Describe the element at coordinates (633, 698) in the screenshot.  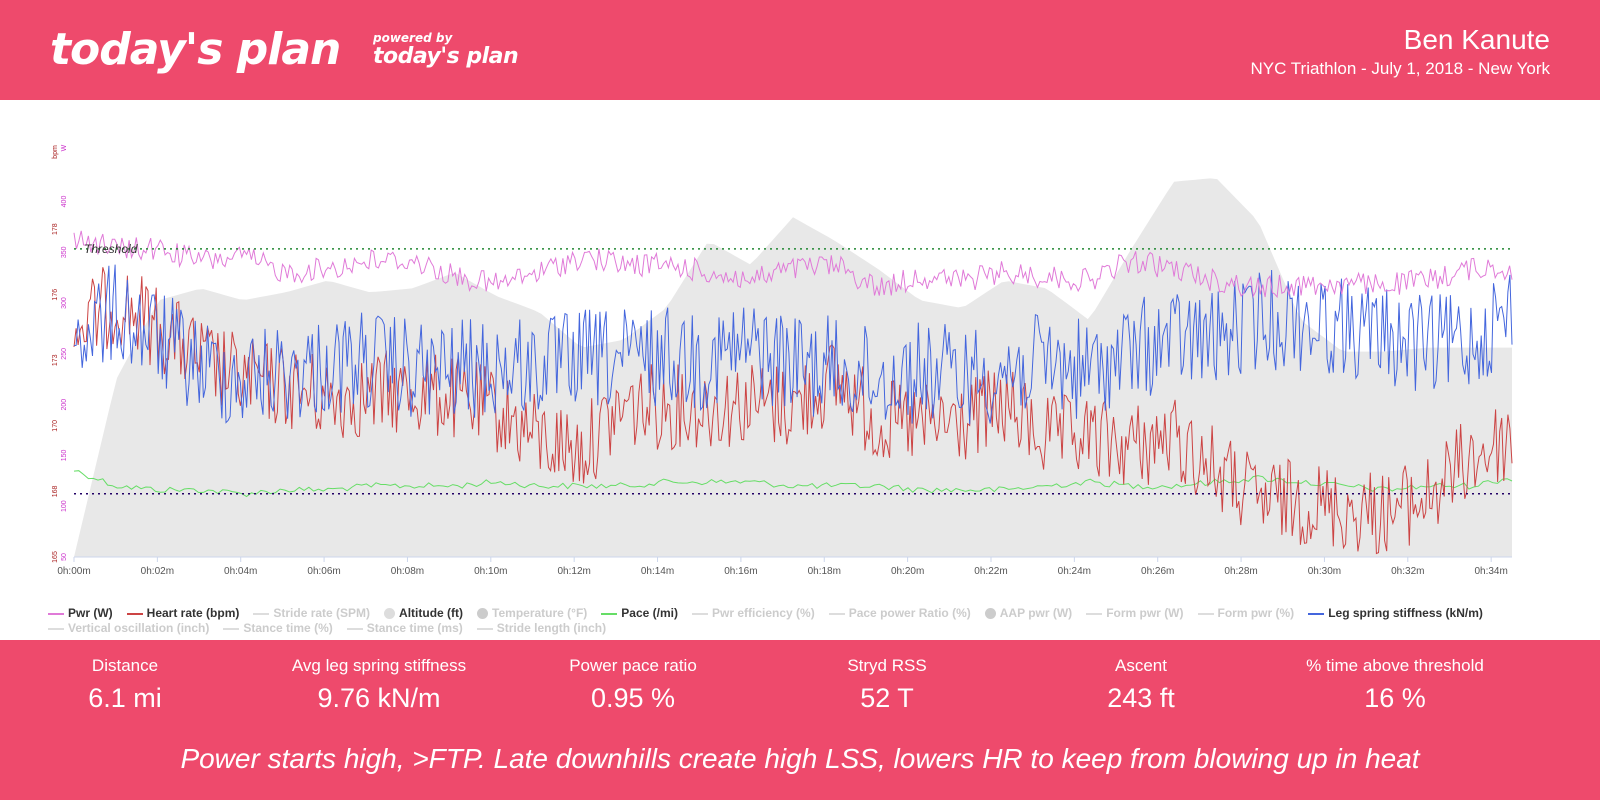
I see `stat-value: 0.95 %` at that location.